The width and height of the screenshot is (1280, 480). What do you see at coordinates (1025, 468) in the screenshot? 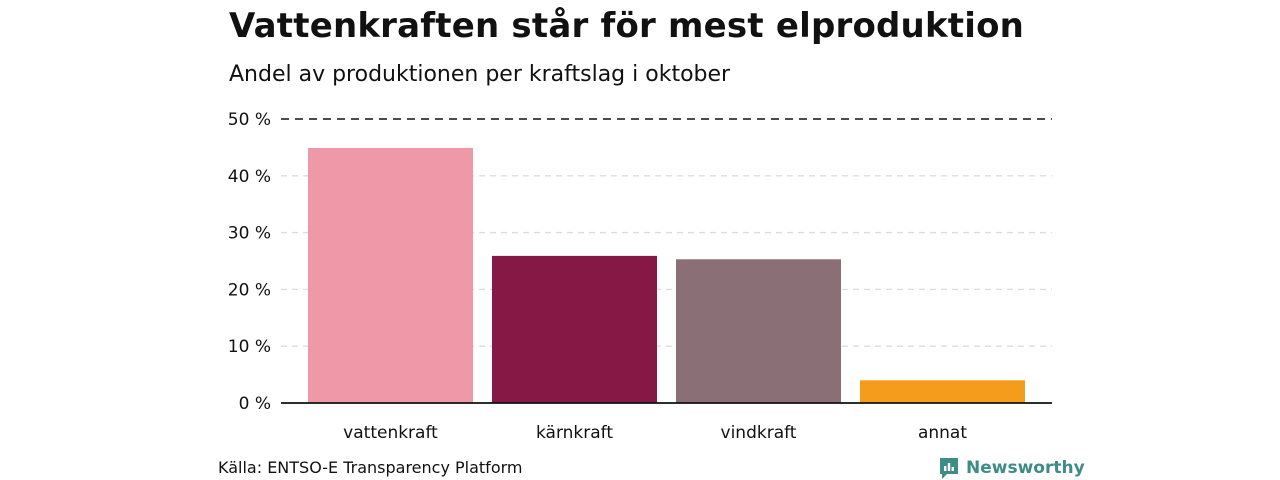
I see `brand-name: Newsworthy` at bounding box center [1025, 468].